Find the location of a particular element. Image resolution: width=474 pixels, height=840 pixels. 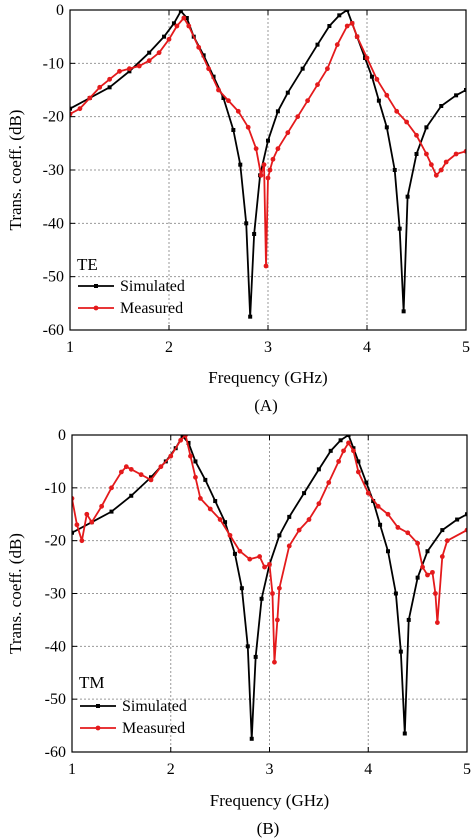

y-tick-label: -40 is located at coordinates (55, 646).